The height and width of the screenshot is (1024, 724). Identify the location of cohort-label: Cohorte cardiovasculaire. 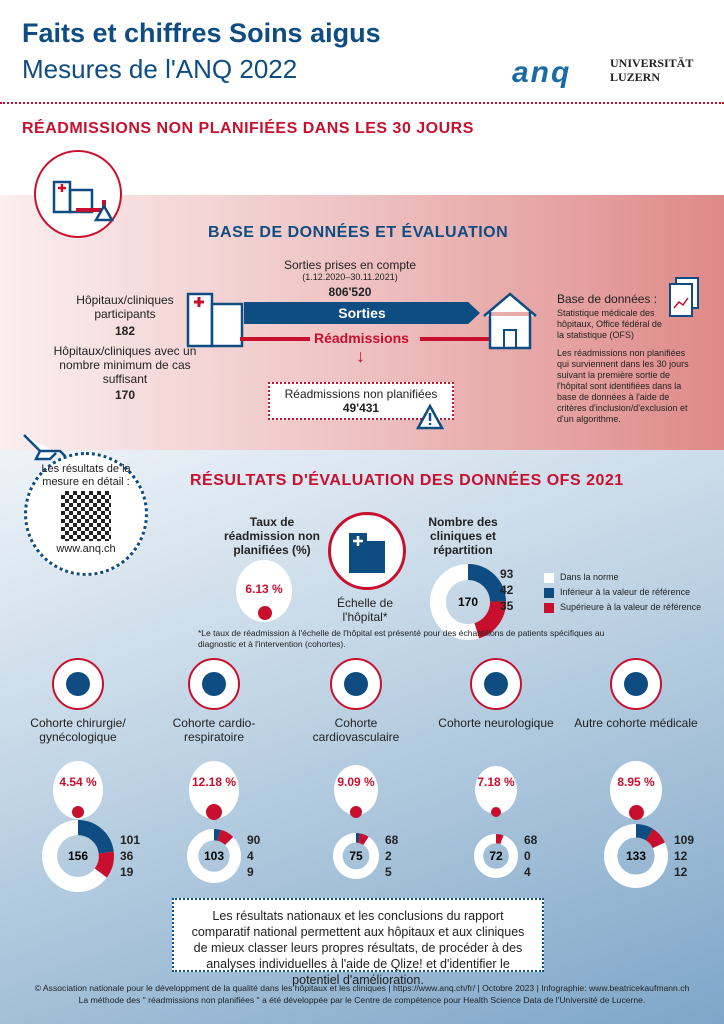
(356, 730).